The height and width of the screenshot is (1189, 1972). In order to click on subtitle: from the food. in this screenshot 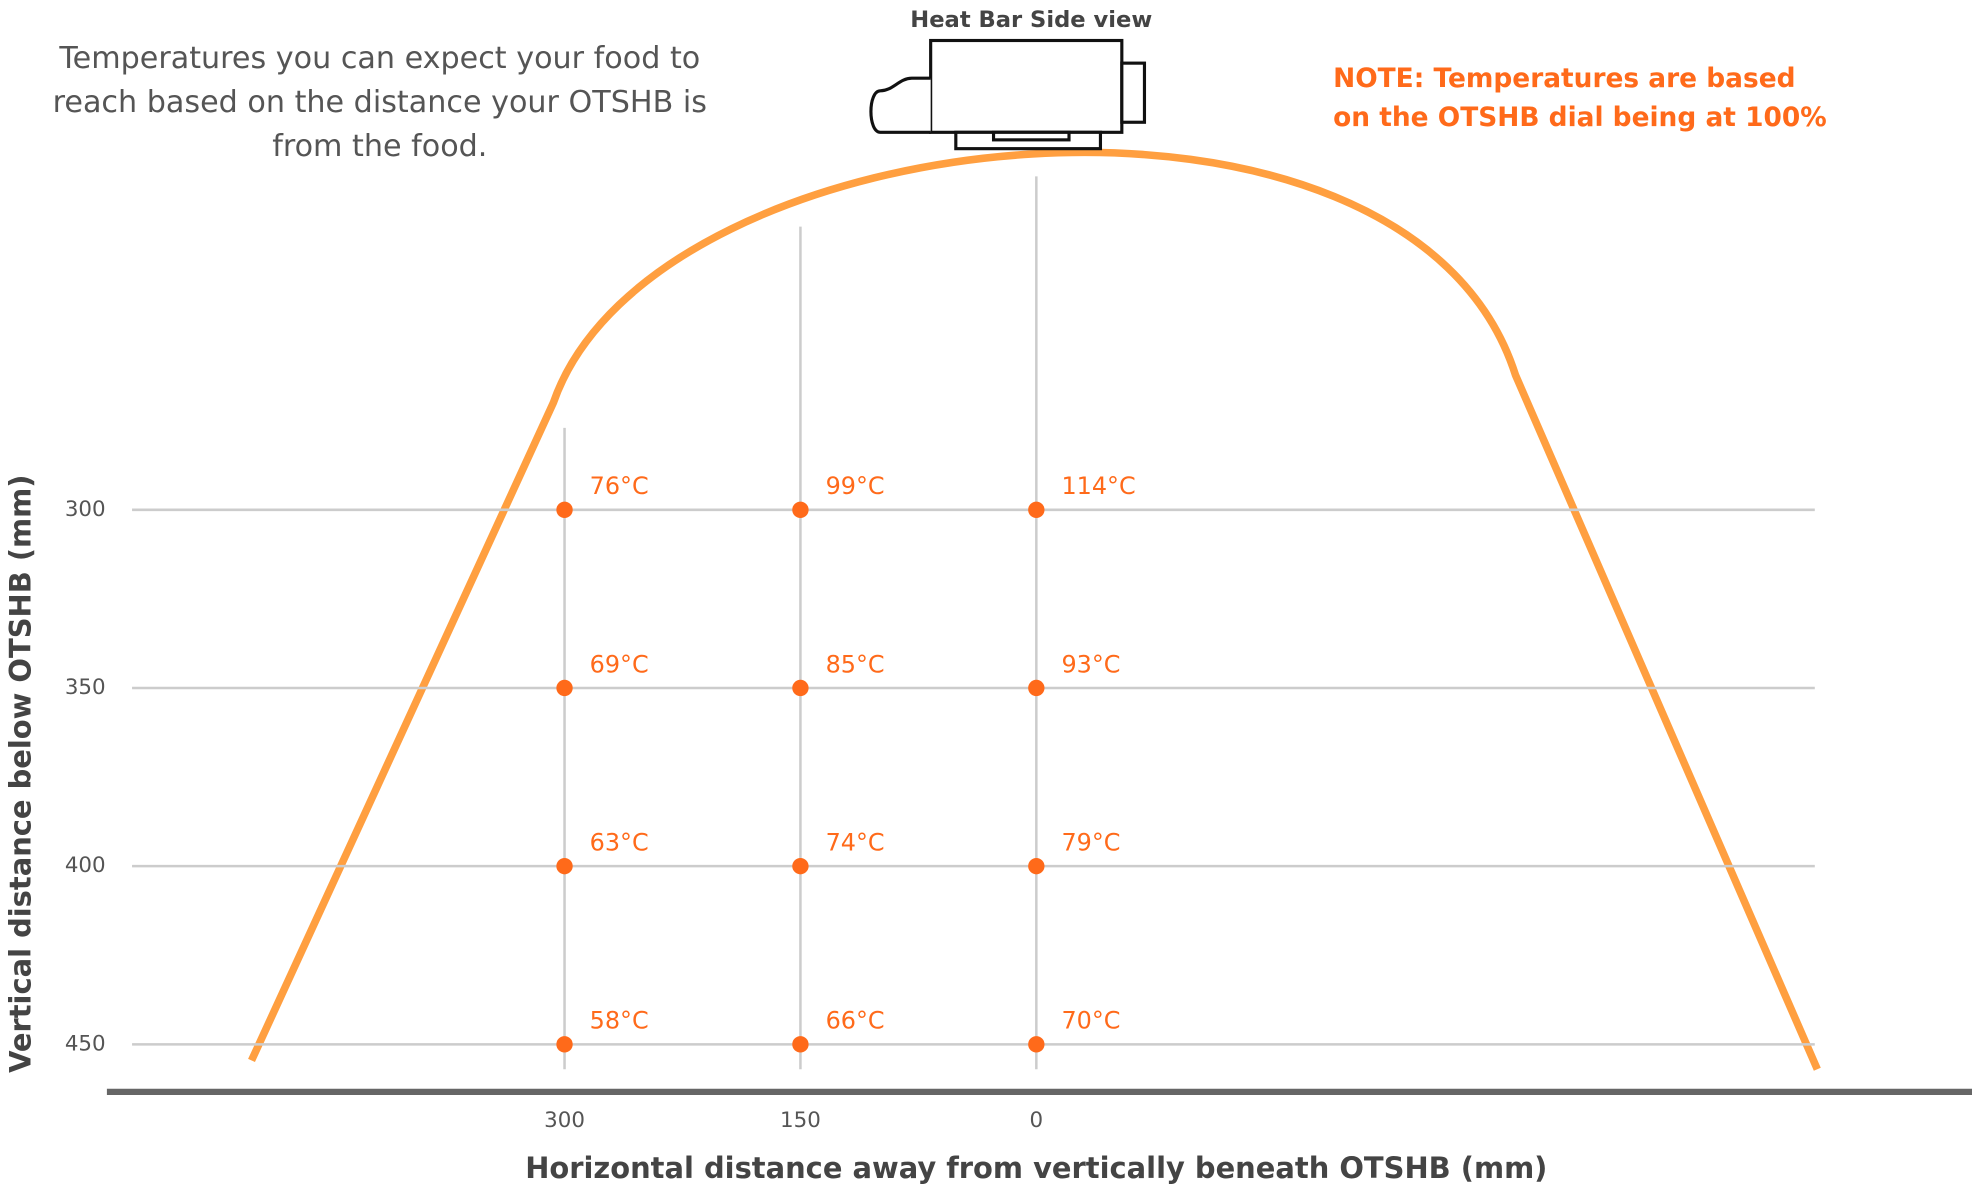, I will do `click(379, 146)`.